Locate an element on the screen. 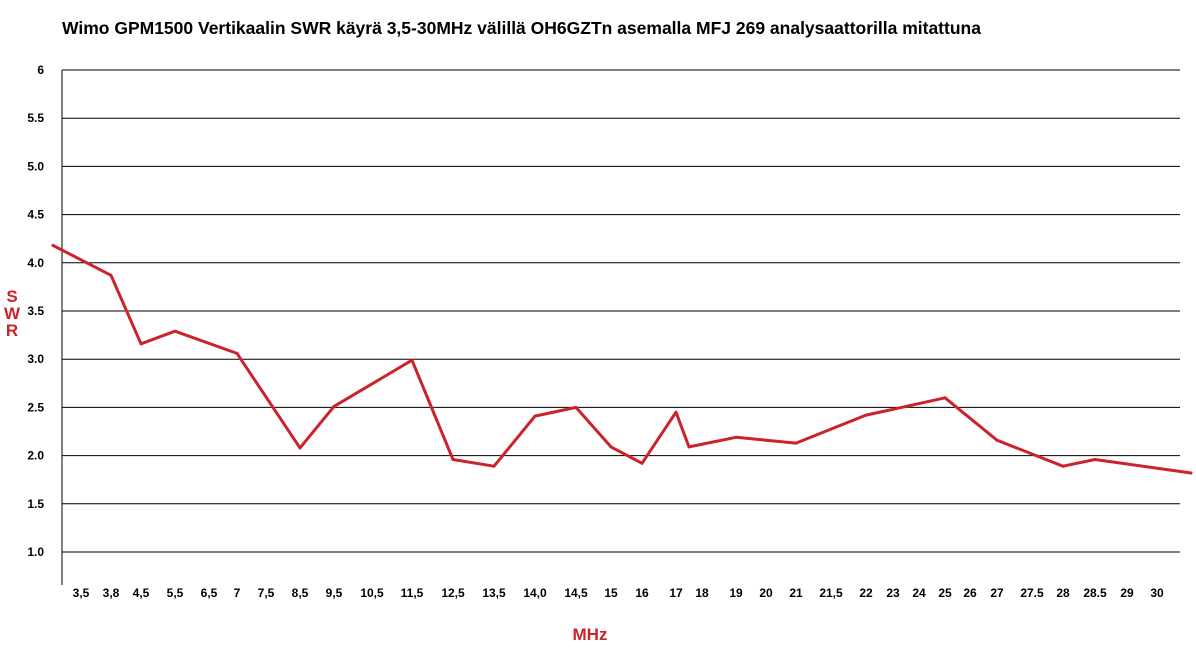 The image size is (1196, 659). y-tick-label: 4.5 is located at coordinates (35, 215).